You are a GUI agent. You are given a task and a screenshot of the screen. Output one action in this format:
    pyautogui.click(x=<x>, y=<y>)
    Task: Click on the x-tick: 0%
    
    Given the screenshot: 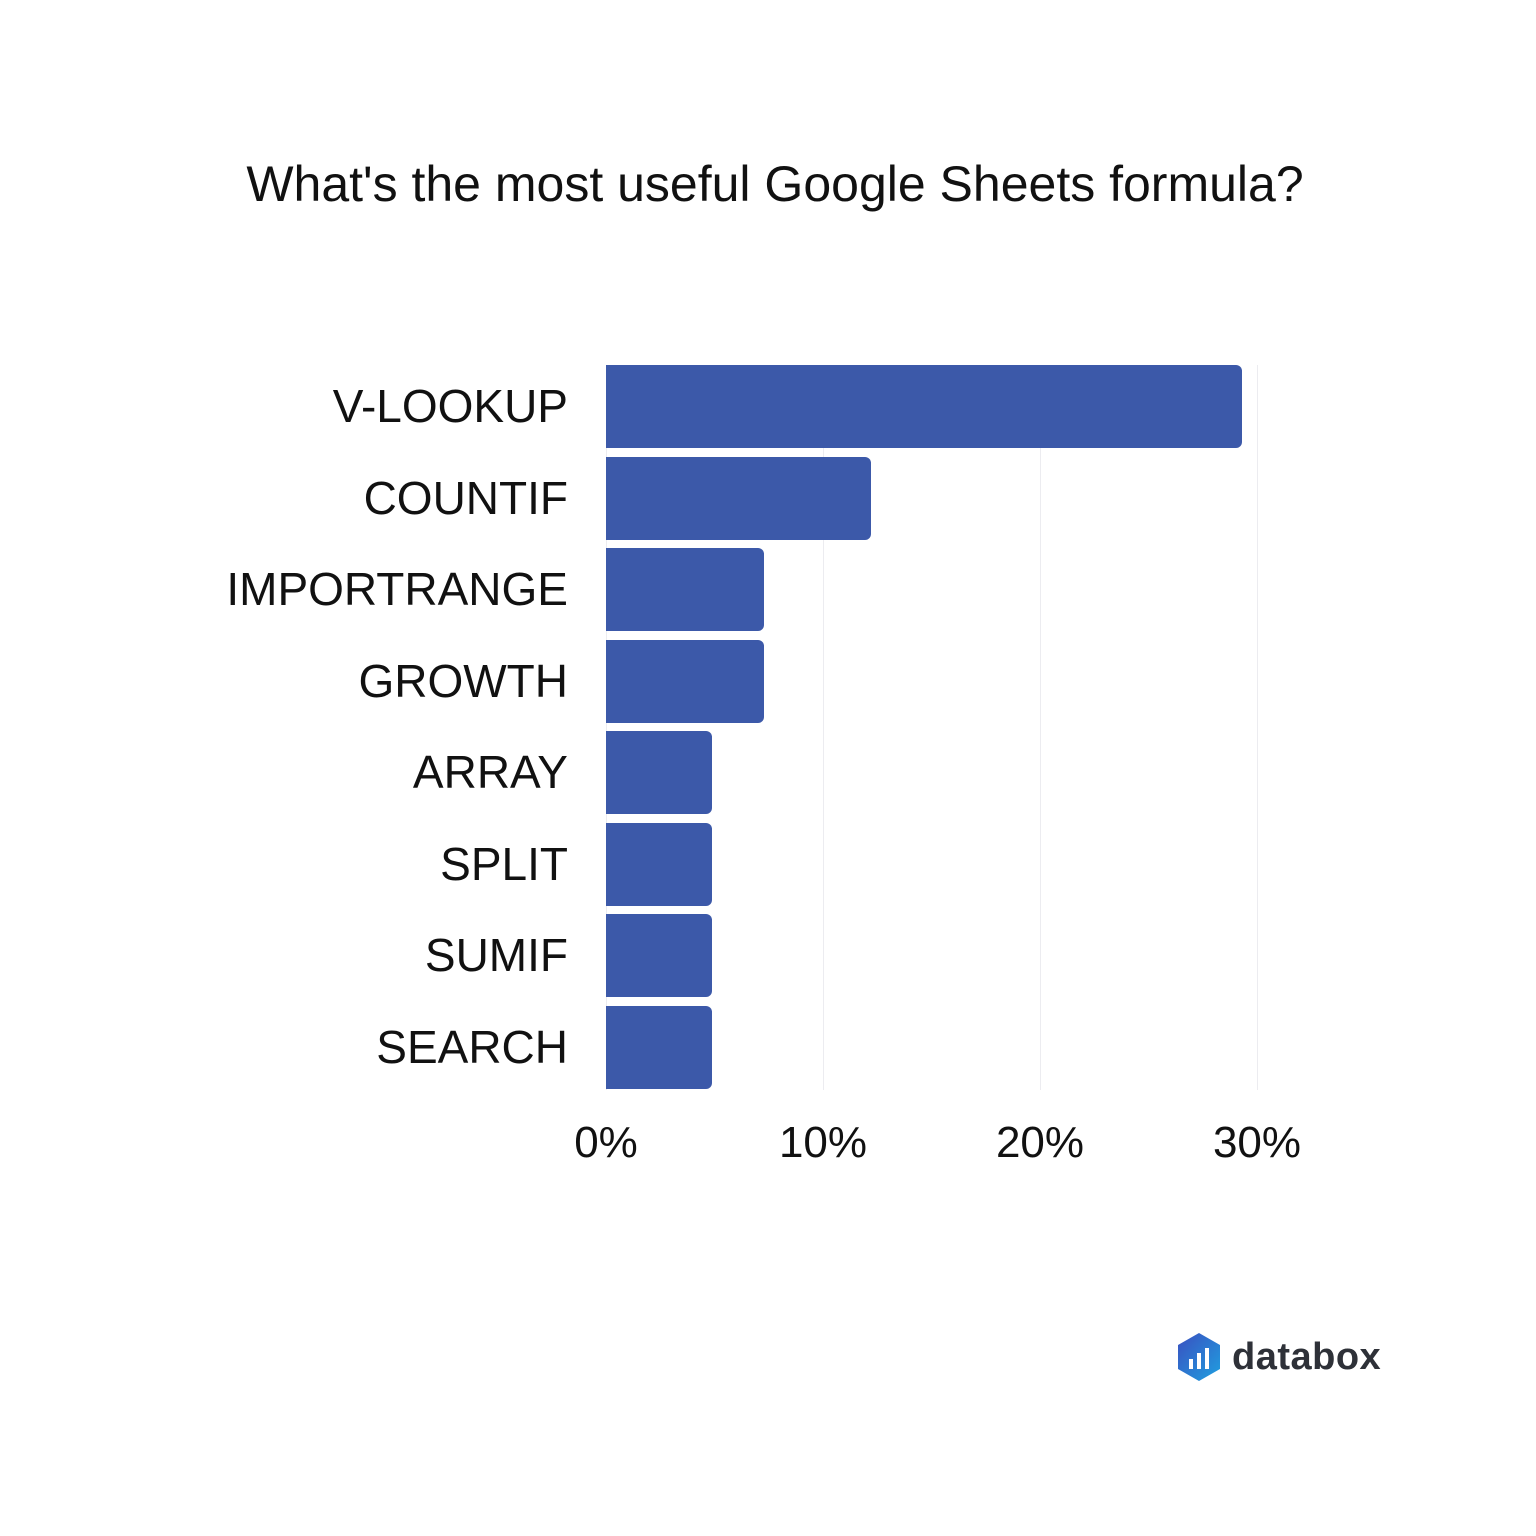 What is the action you would take?
    pyautogui.click(x=606, y=1142)
    